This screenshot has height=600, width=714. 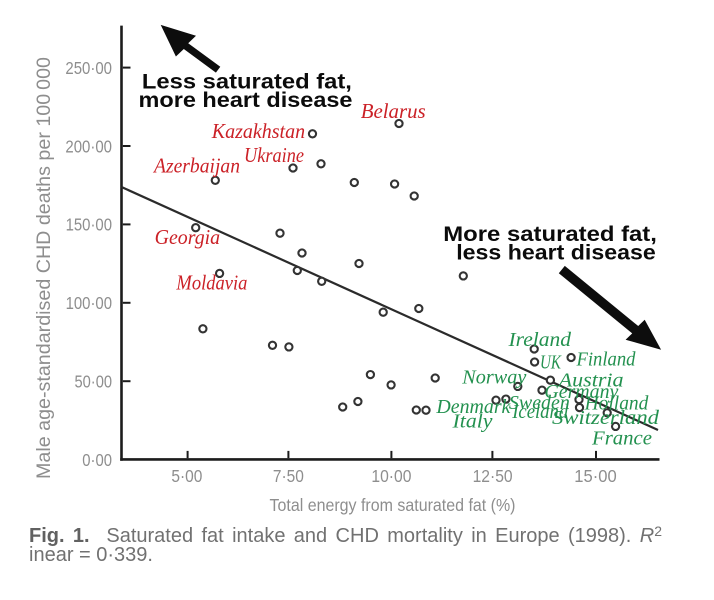 I want to click on svg-text: Austria, so click(x=590, y=381).